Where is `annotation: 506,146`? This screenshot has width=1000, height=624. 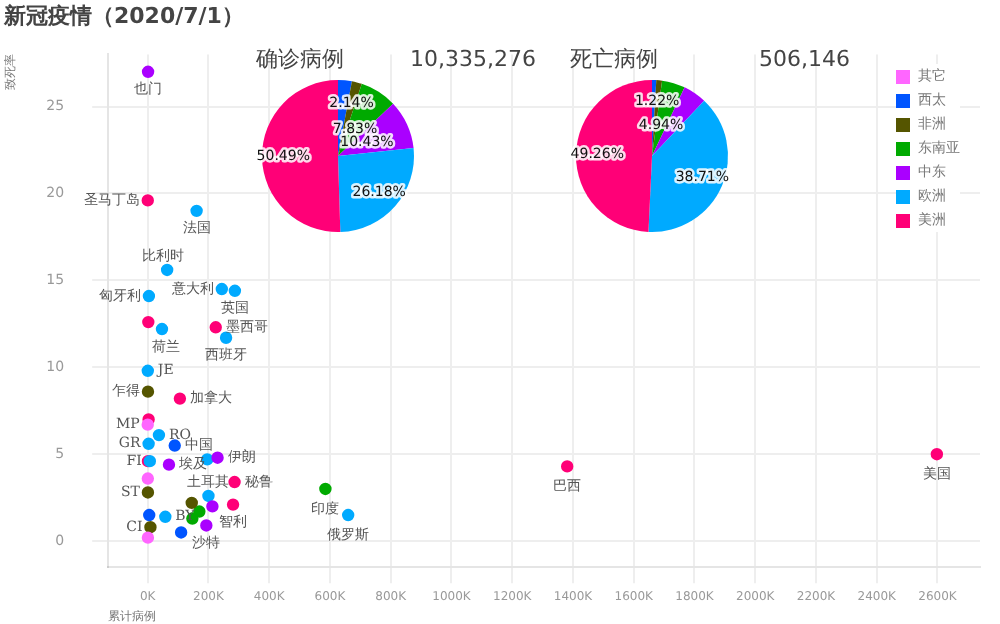
annotation: 506,146 is located at coordinates (804, 60).